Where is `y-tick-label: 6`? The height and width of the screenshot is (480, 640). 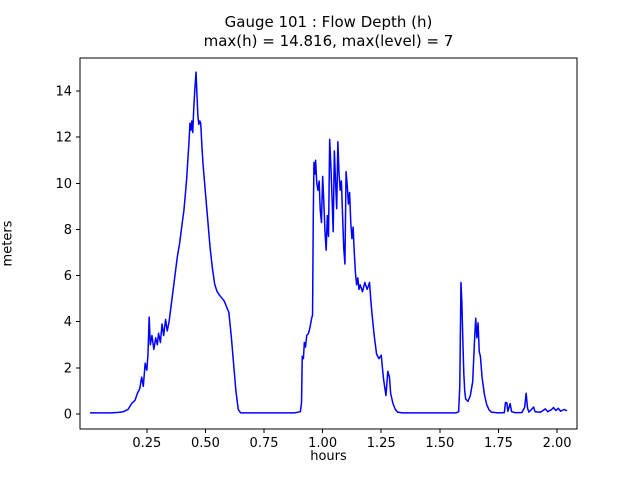
y-tick-label: 6 is located at coordinates (68, 276).